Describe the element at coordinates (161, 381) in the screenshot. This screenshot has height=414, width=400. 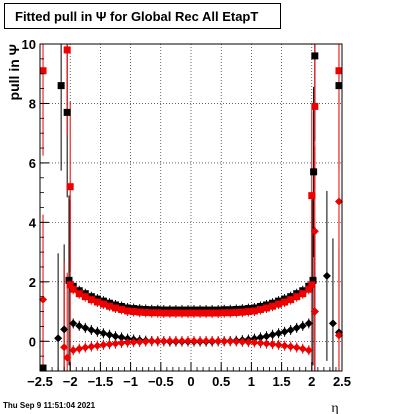
I see `x-tick-label: −0.5` at that location.